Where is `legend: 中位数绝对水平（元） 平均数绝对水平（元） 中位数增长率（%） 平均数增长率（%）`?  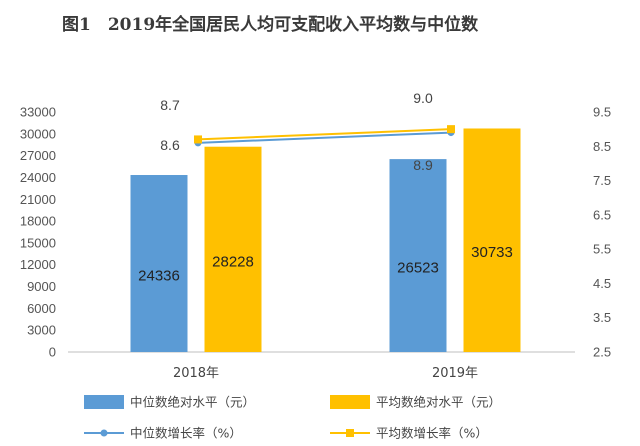
legend: 中位数绝对水平（元） 平均数绝对水平（元） 中位数增长率（%） 平均数增长率（%） is located at coordinates (292, 418).